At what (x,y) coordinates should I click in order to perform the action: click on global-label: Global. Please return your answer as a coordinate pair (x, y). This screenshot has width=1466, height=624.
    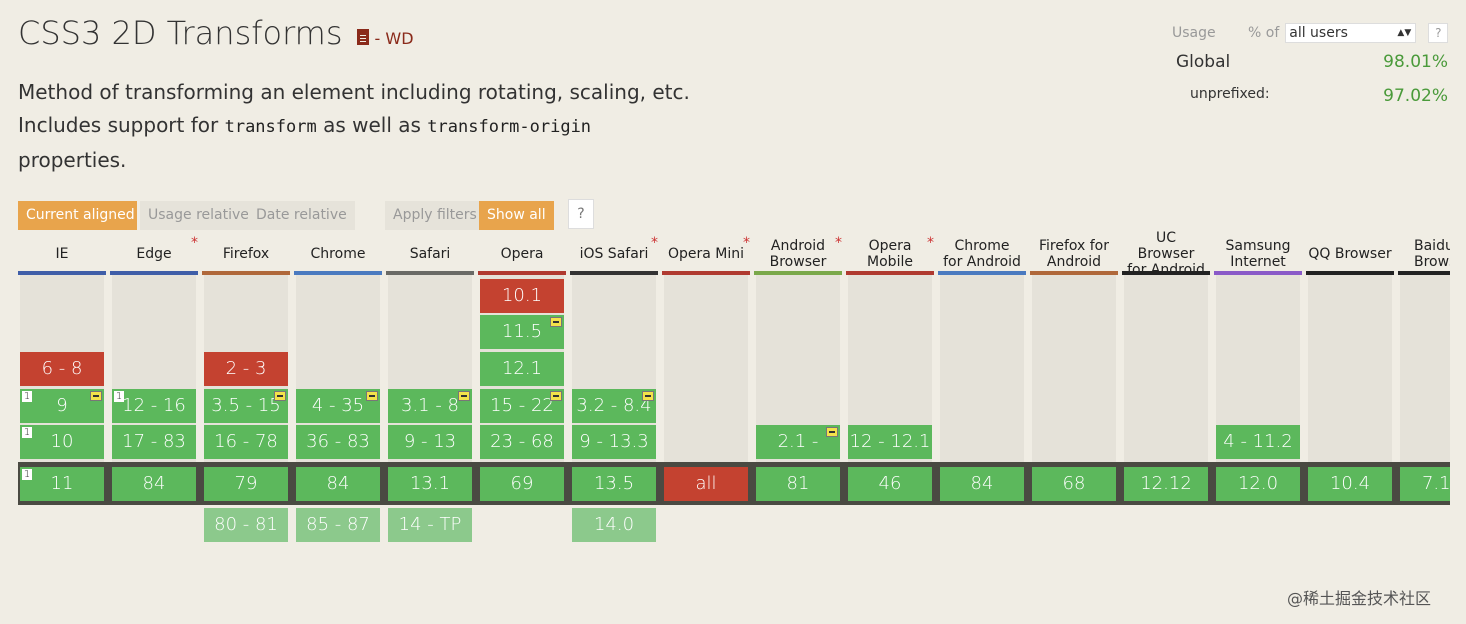
    Looking at the image, I should click on (1203, 62).